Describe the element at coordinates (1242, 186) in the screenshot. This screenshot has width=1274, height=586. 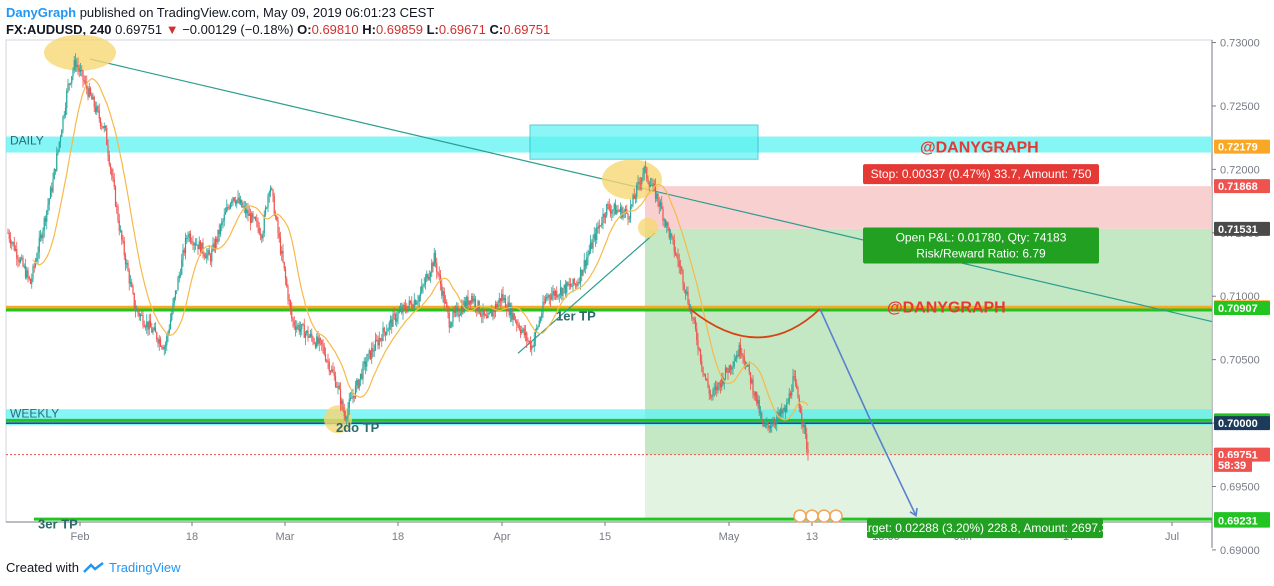
I see `price-axis-label: 0.71868` at that location.